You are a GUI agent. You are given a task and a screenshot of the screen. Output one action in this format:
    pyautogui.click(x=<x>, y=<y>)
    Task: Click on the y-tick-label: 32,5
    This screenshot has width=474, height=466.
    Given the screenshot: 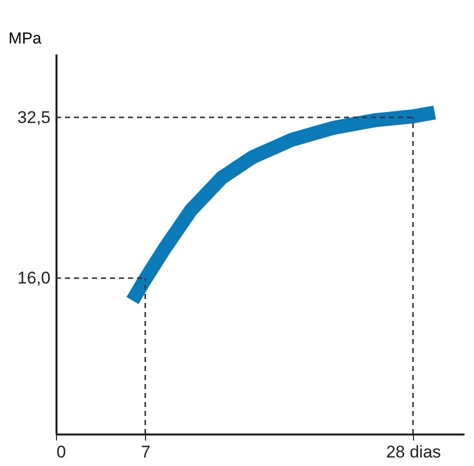 What is the action you would take?
    pyautogui.click(x=33, y=117)
    